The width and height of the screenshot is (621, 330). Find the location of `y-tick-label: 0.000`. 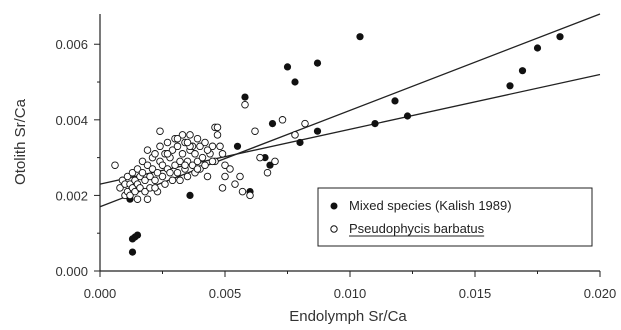

y-tick-label: 0.000 is located at coordinates (71, 271).